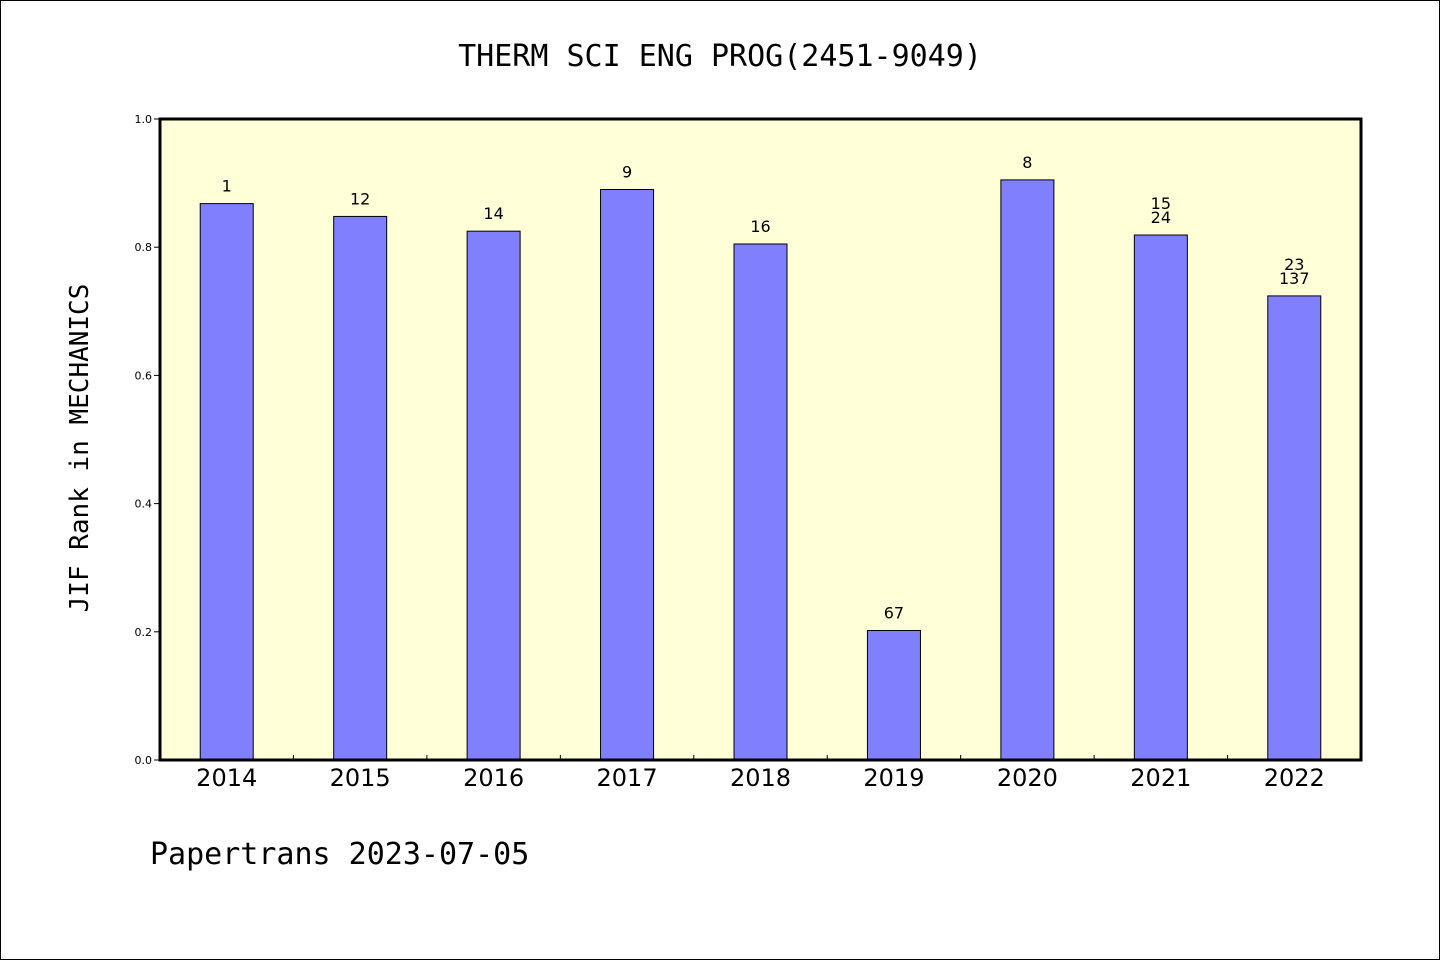  What do you see at coordinates (147, 440) in the screenshot?
I see `y-axis: 0.0 0.2 0.4 0.6 0.8 1.0` at bounding box center [147, 440].